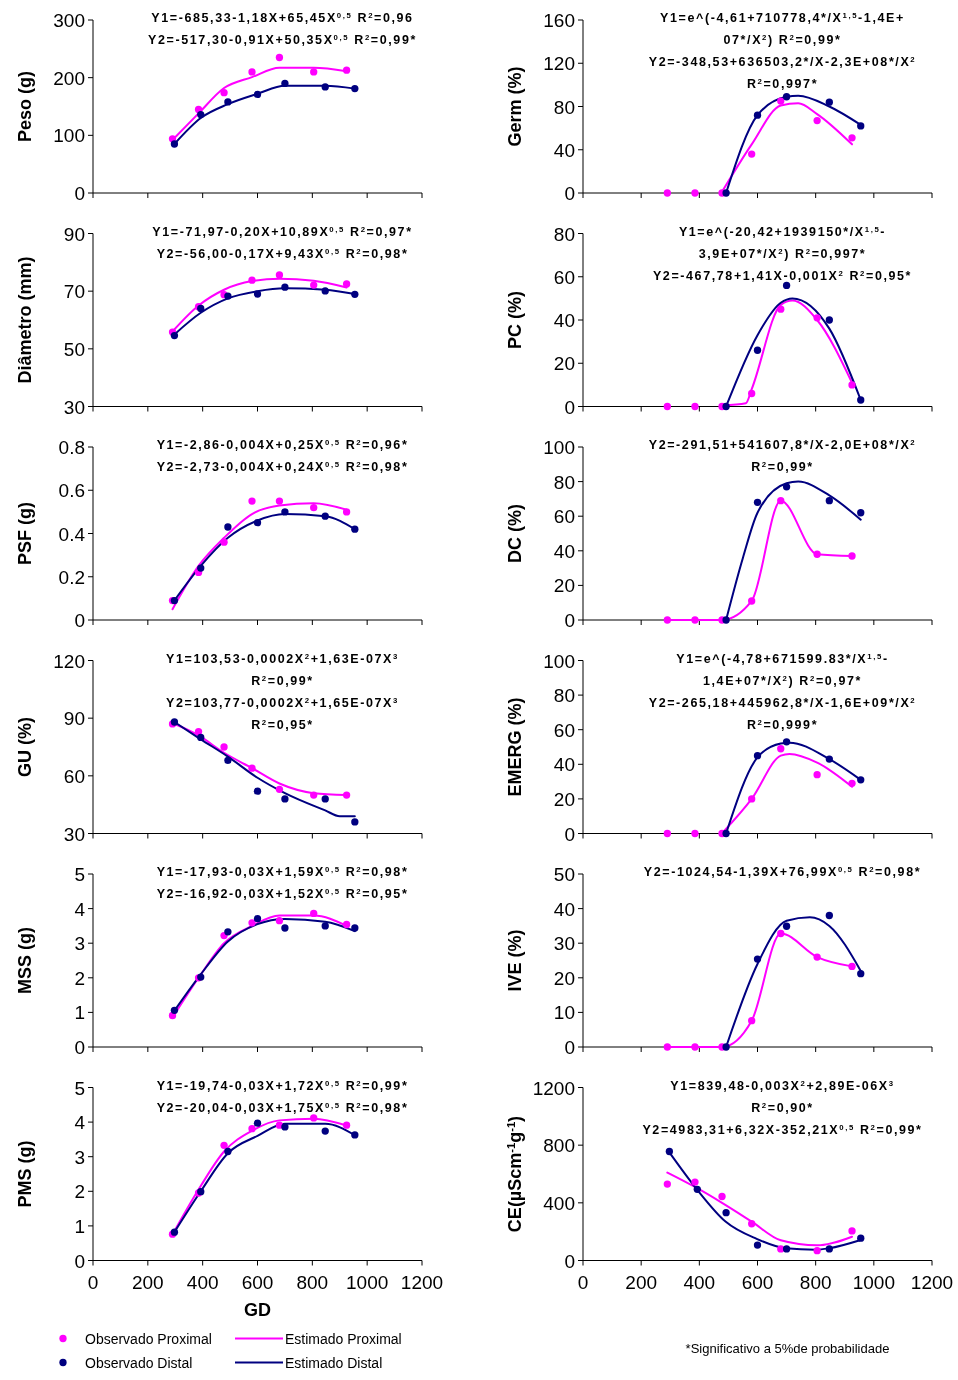  I want to click on annotation: R$^{2}$=0,997*, so click(782, 83).